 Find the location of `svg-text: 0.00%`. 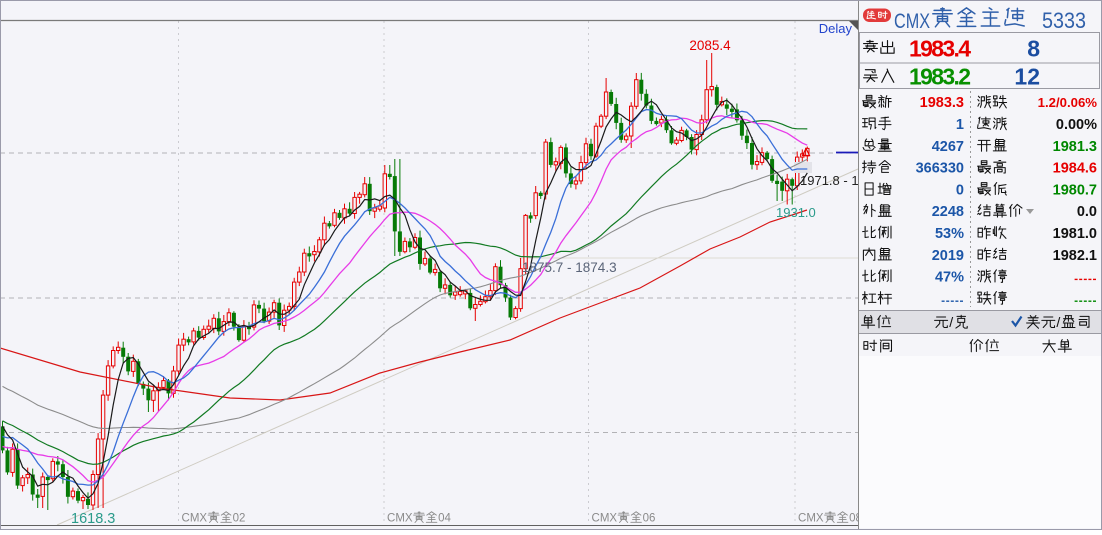

svg-text: 0.00% is located at coordinates (1076, 125).